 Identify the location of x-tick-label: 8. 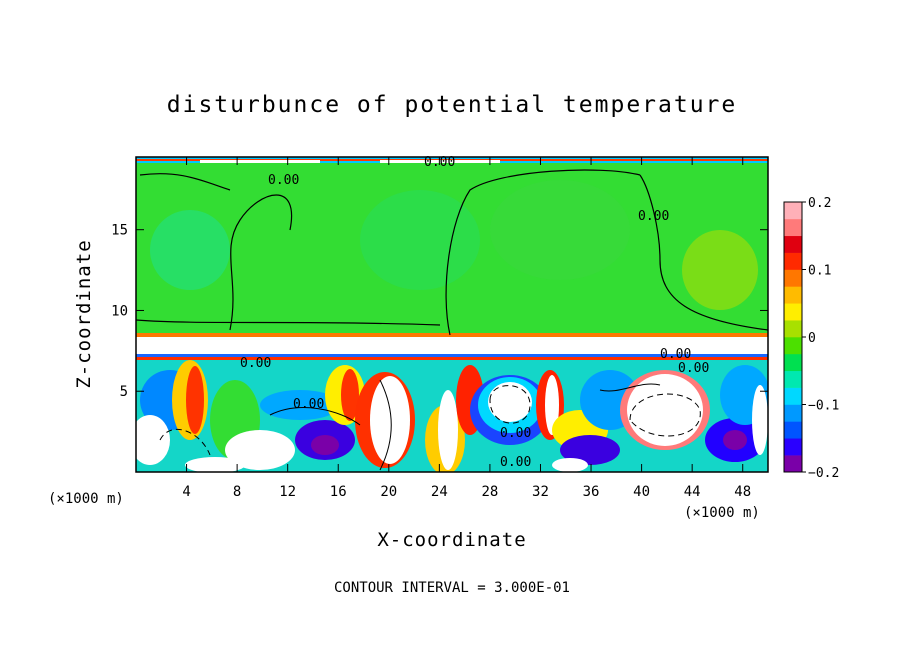
(237, 492).